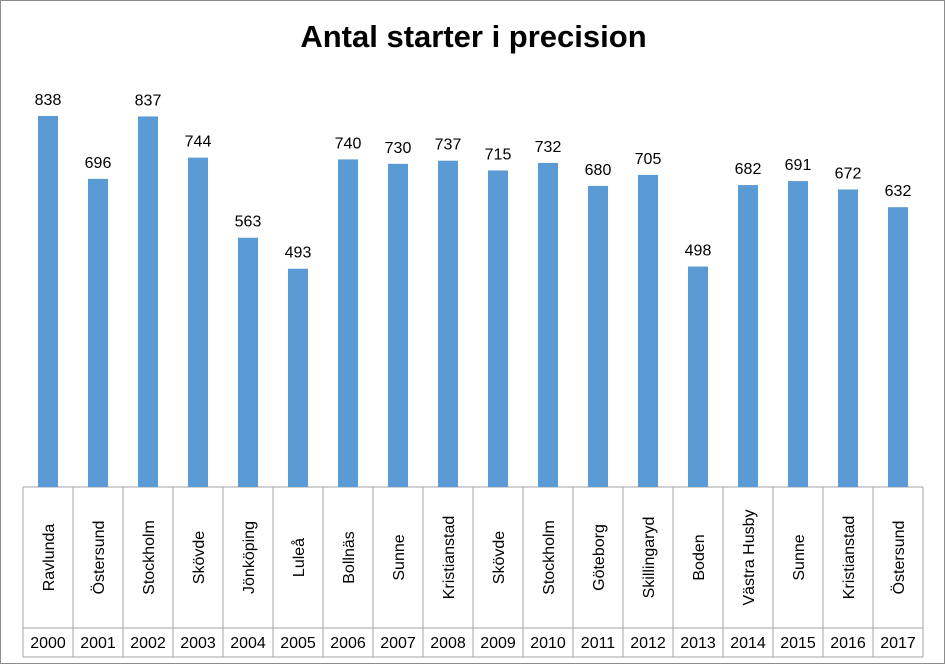 The height and width of the screenshot is (664, 945). Describe the element at coordinates (48, 301) in the screenshot. I see `bar-2000` at that location.